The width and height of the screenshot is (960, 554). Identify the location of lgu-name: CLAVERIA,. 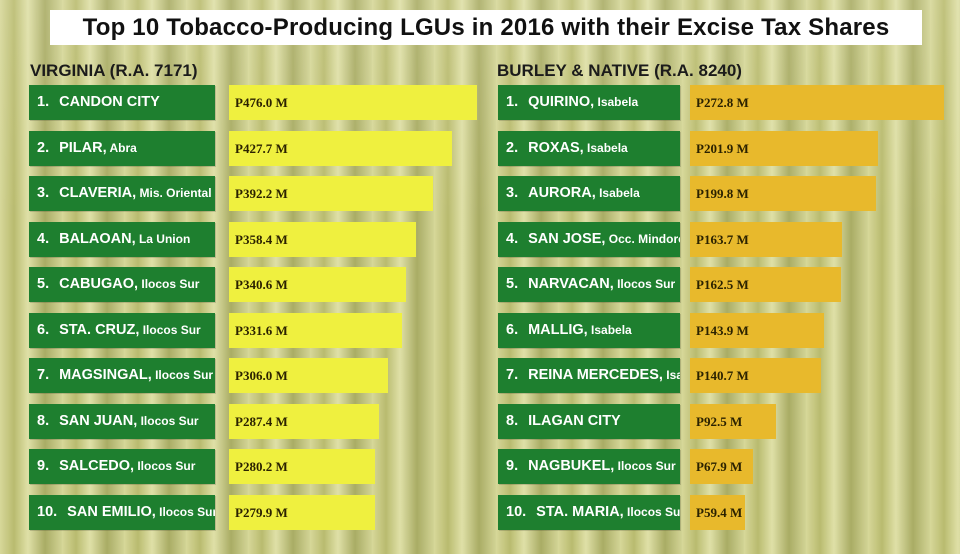
(98, 193).